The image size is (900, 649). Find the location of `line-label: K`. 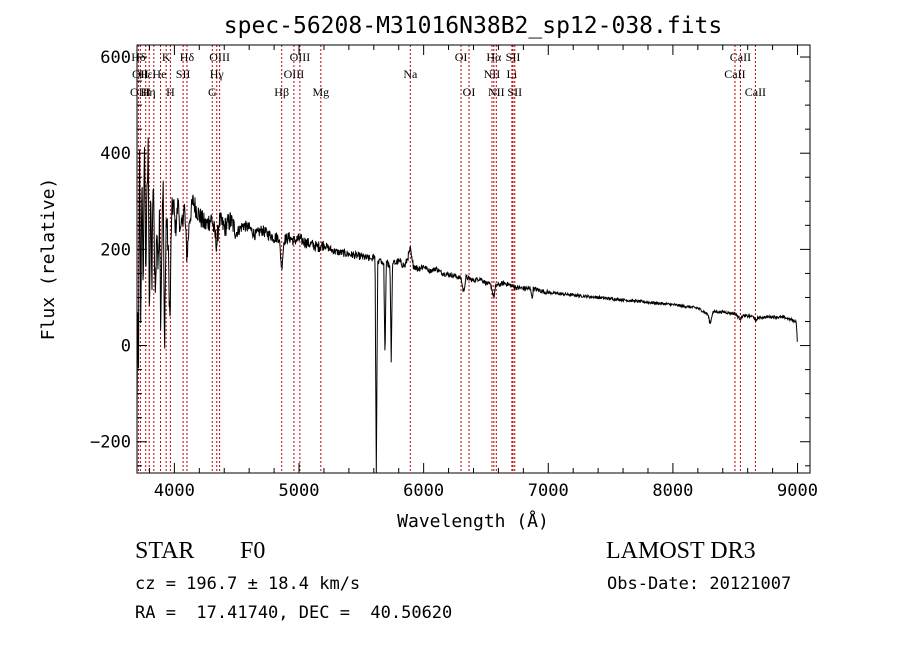

line-label: K is located at coordinates (166, 57).